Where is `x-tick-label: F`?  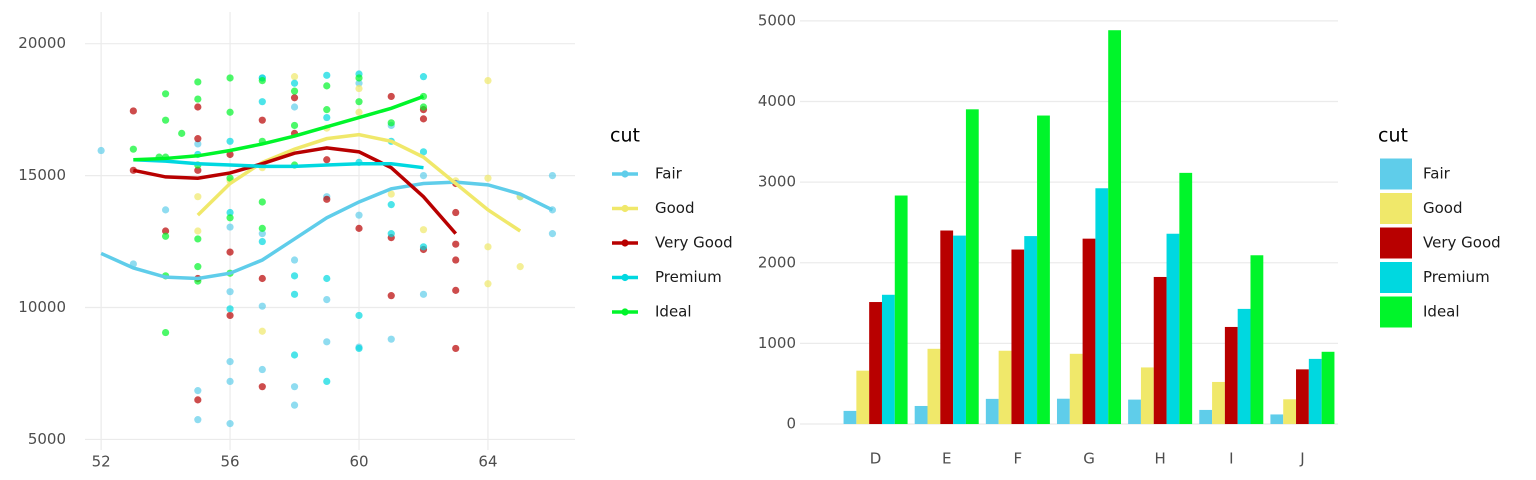 x-tick-label: F is located at coordinates (1018, 459).